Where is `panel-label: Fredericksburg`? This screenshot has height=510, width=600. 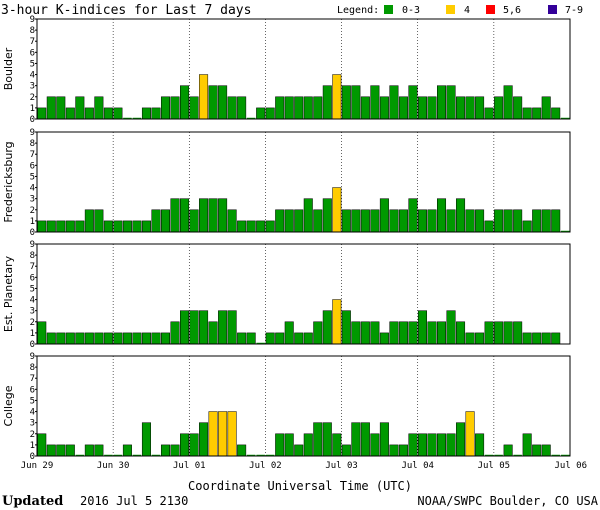
panel-label: Fredericksburg is located at coordinates (8, 181).